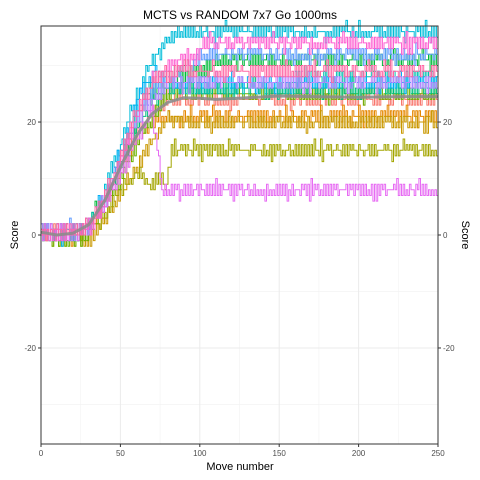 The width and height of the screenshot is (480, 480). Describe the element at coordinates (31, 122) in the screenshot. I see `y-tick-label-left: 20` at that location.